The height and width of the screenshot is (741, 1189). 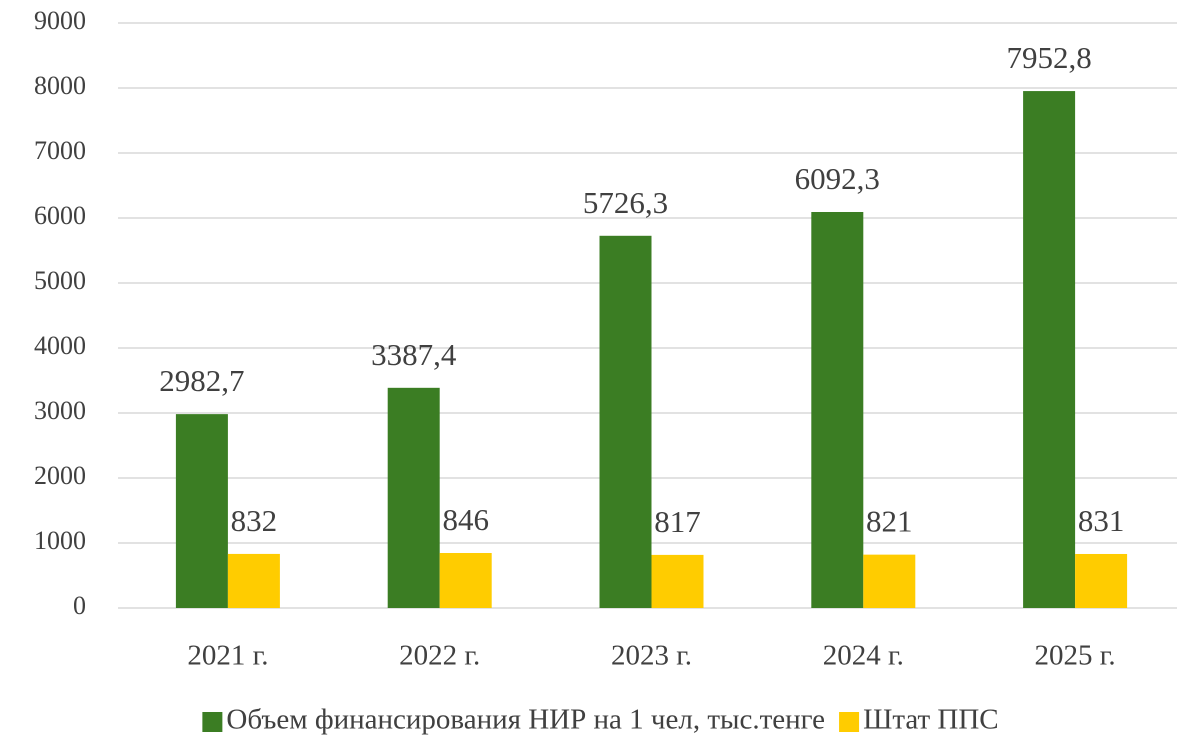 What do you see at coordinates (60, 410) in the screenshot?
I see `y-tick-label: 3000` at bounding box center [60, 410].